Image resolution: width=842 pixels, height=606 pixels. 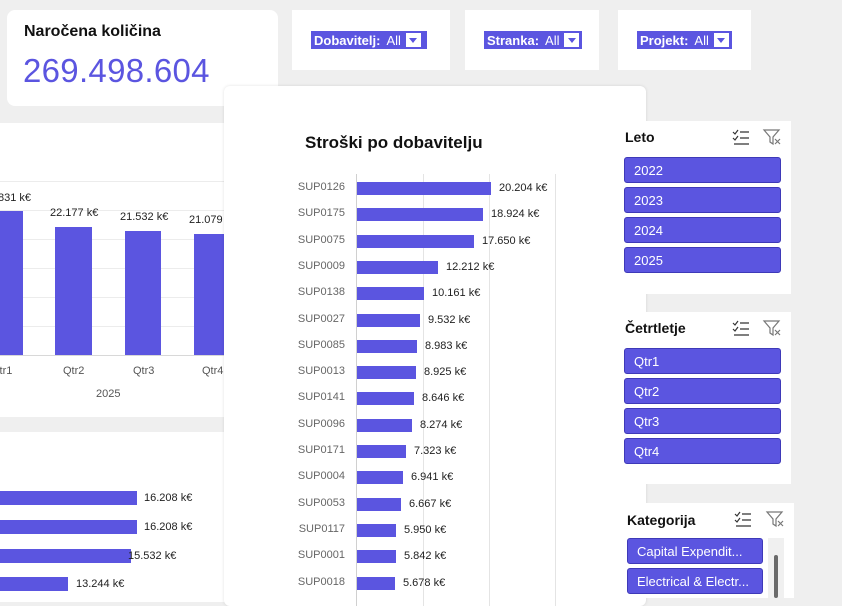 I want to click on bar-qtr2, so click(x=73, y=291).